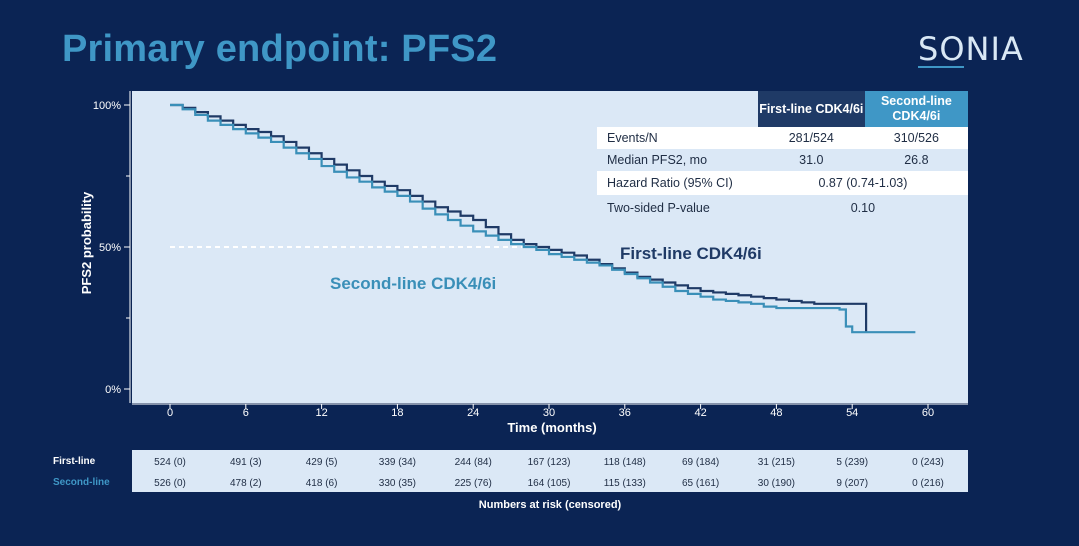 Image resolution: width=1079 pixels, height=546 pixels. I want to click on hr-value: 0.87 (0.74-1.03), so click(863, 183).